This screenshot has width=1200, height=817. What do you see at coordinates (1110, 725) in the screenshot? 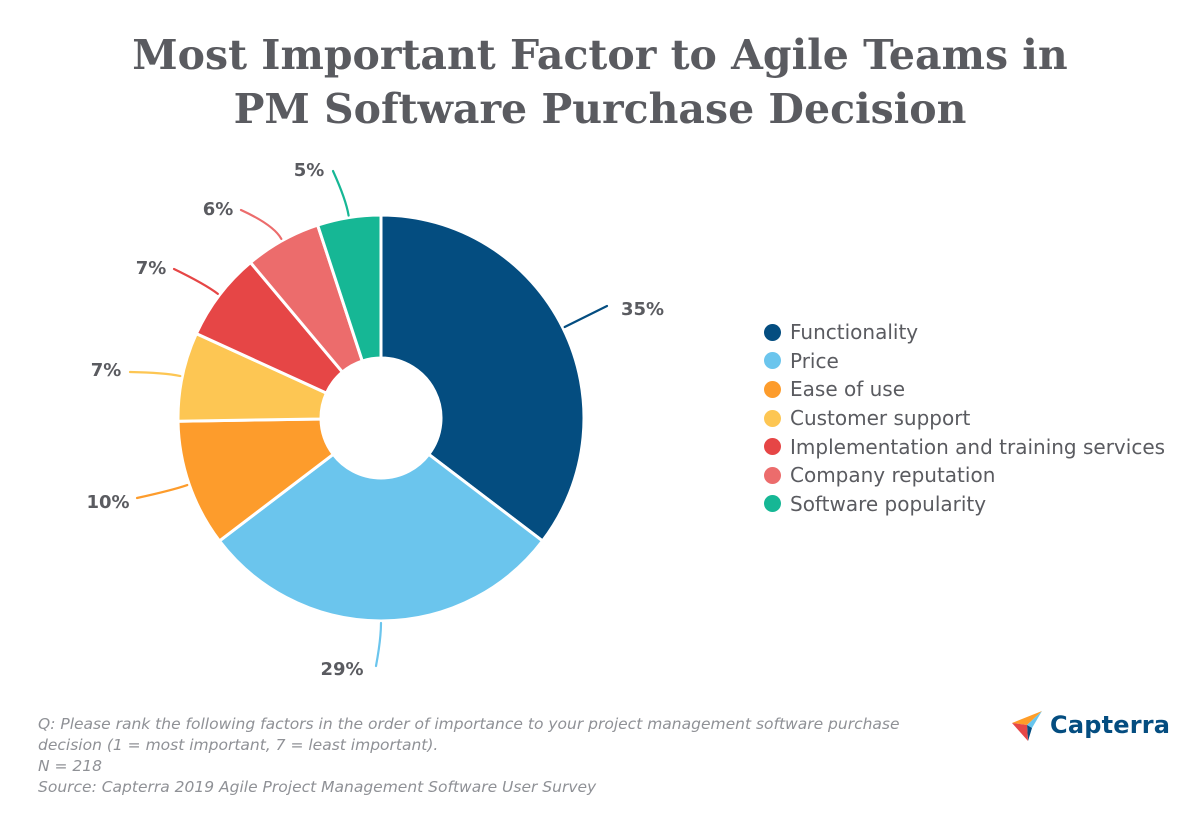
I see `capterra-wordmark: Capterra` at bounding box center [1110, 725].